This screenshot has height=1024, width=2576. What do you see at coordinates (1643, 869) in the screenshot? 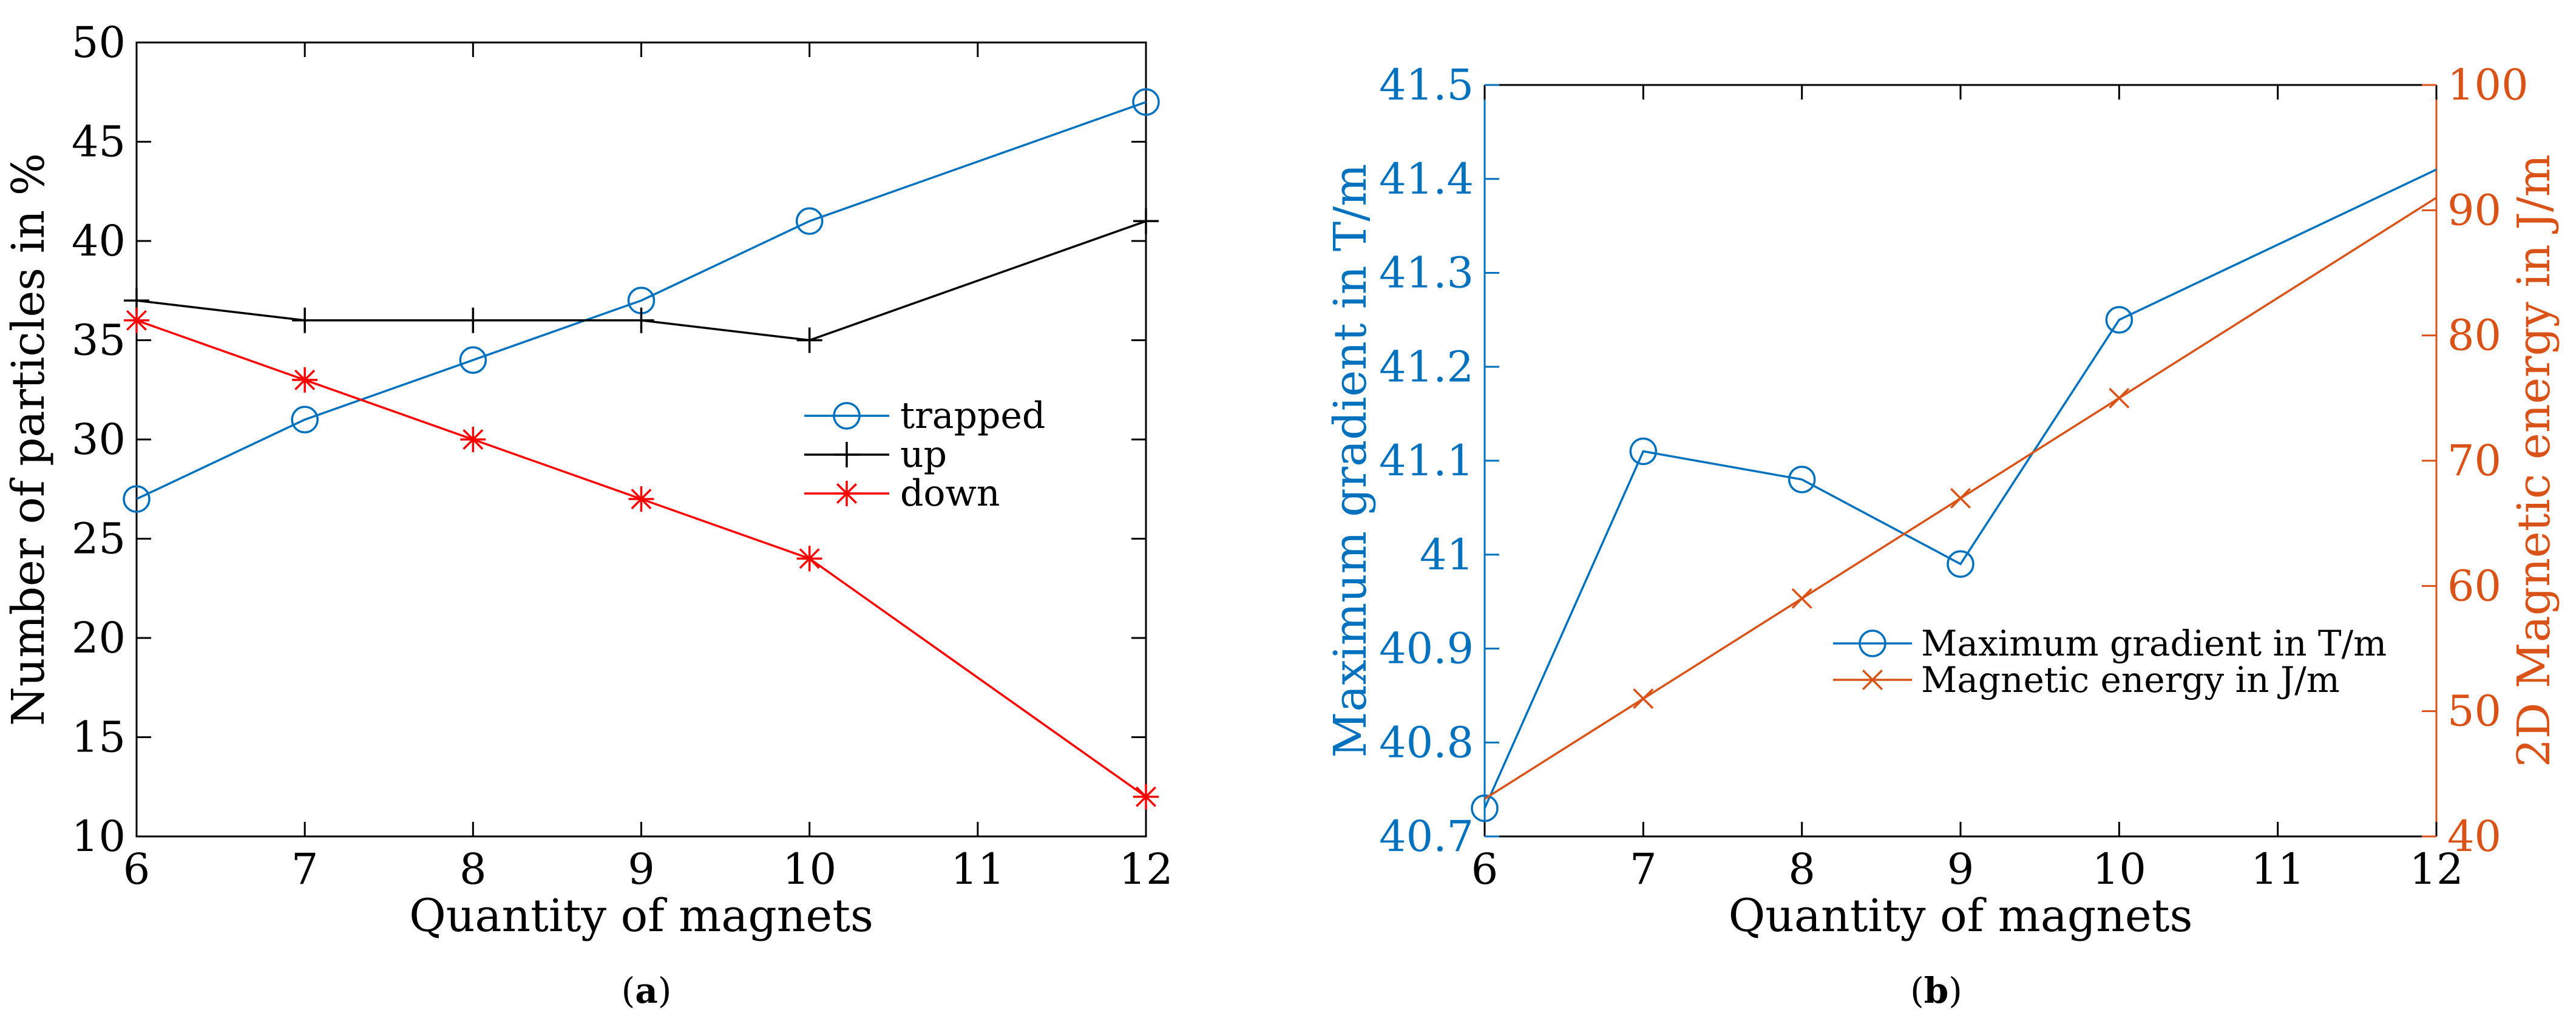
I see `x-tick-label: 7` at bounding box center [1643, 869].